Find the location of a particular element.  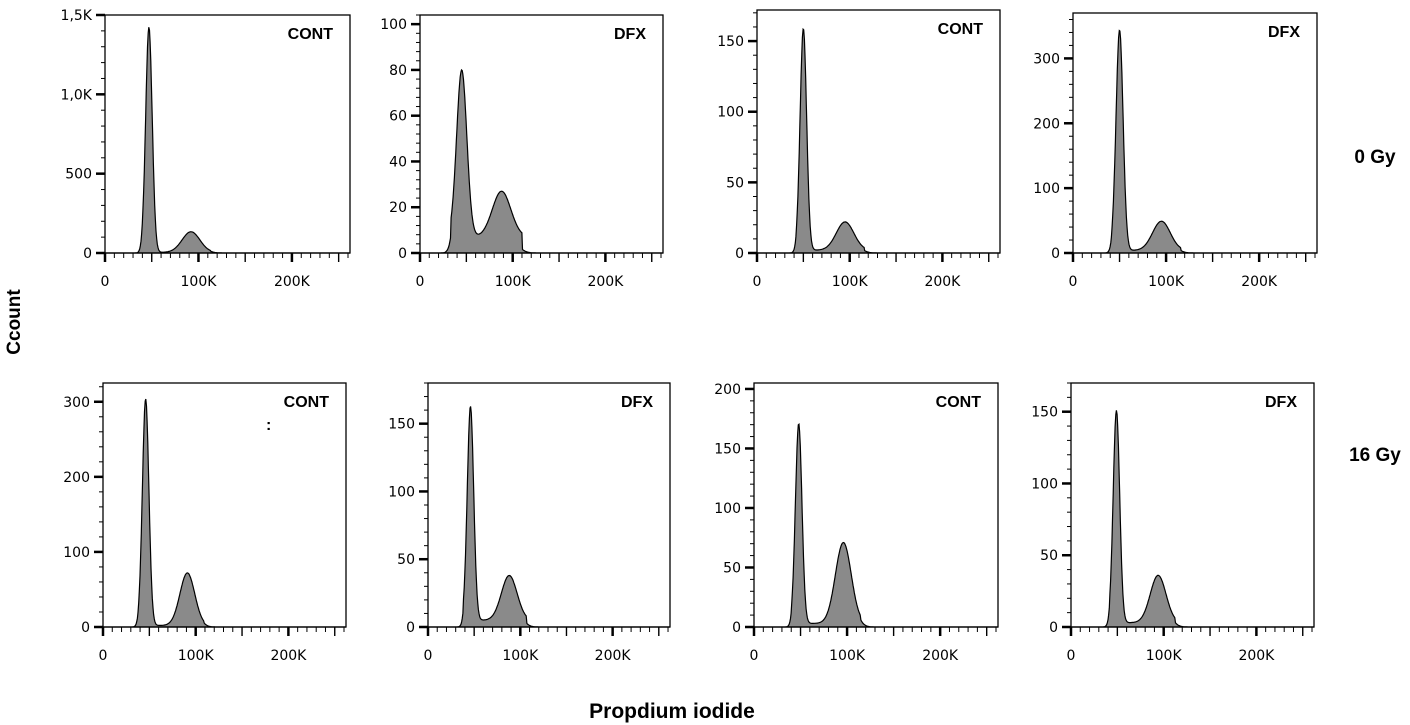

panel-1-frame is located at coordinates (227, 134).